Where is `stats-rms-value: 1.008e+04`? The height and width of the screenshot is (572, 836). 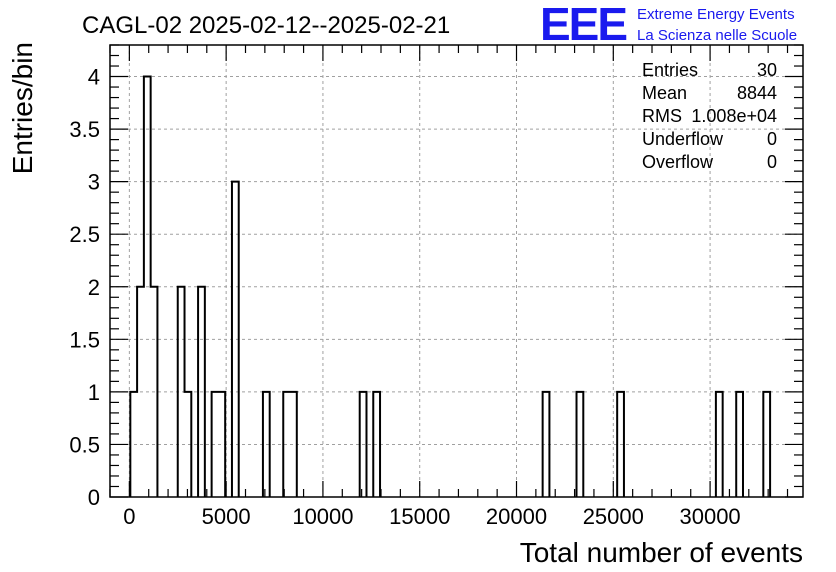 stats-rms-value: 1.008e+04 is located at coordinates (734, 116).